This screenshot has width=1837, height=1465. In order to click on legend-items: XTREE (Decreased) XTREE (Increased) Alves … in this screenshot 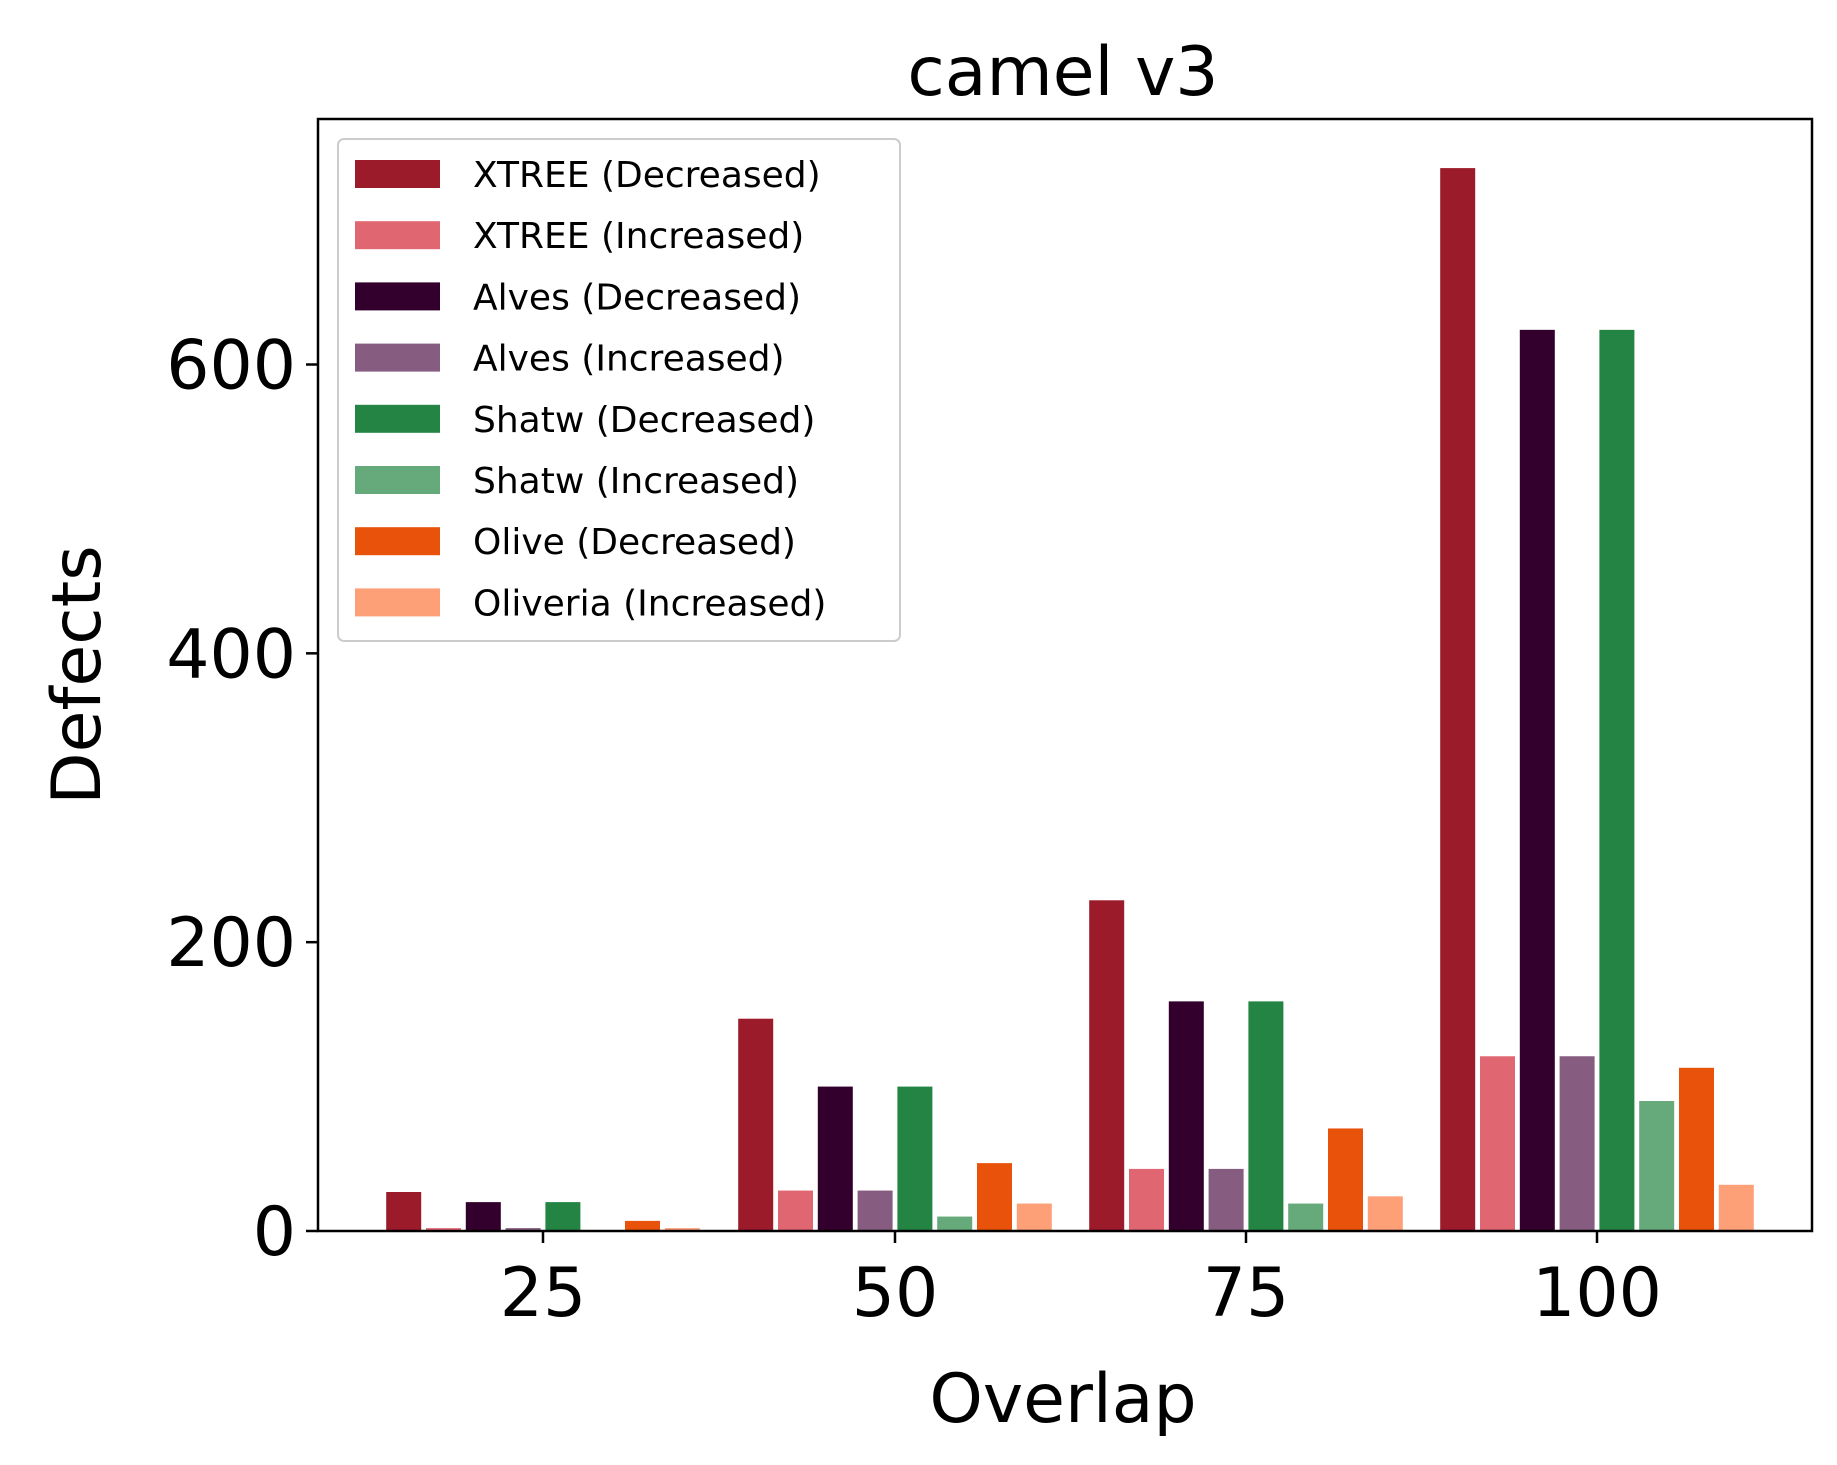, I will do `click(590, 389)`.